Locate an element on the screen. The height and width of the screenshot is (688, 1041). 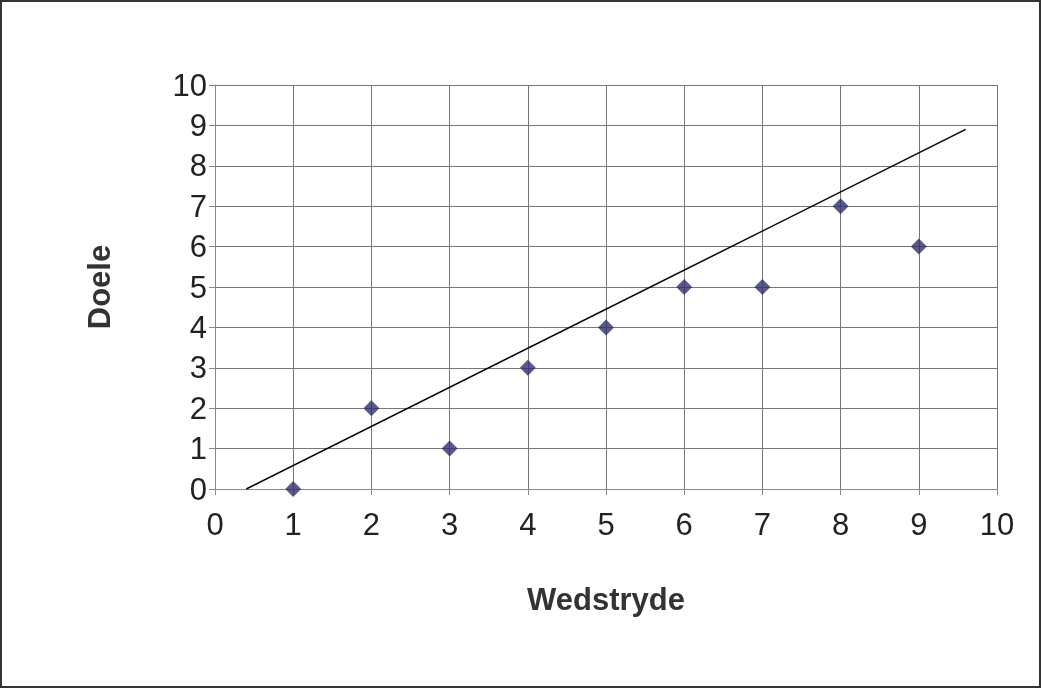
x-tick-label: 7 is located at coordinates (762, 524).